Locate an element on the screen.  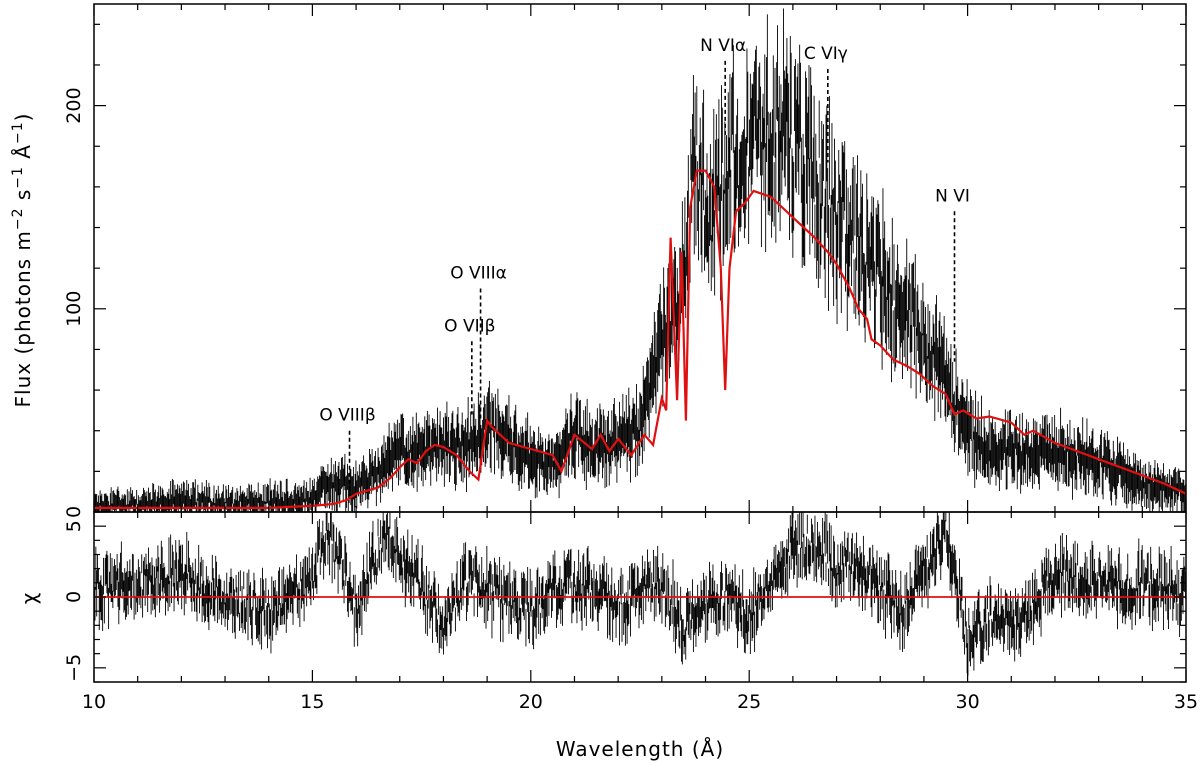
x-axis-title: Wavelength (Å) is located at coordinates (640, 749).